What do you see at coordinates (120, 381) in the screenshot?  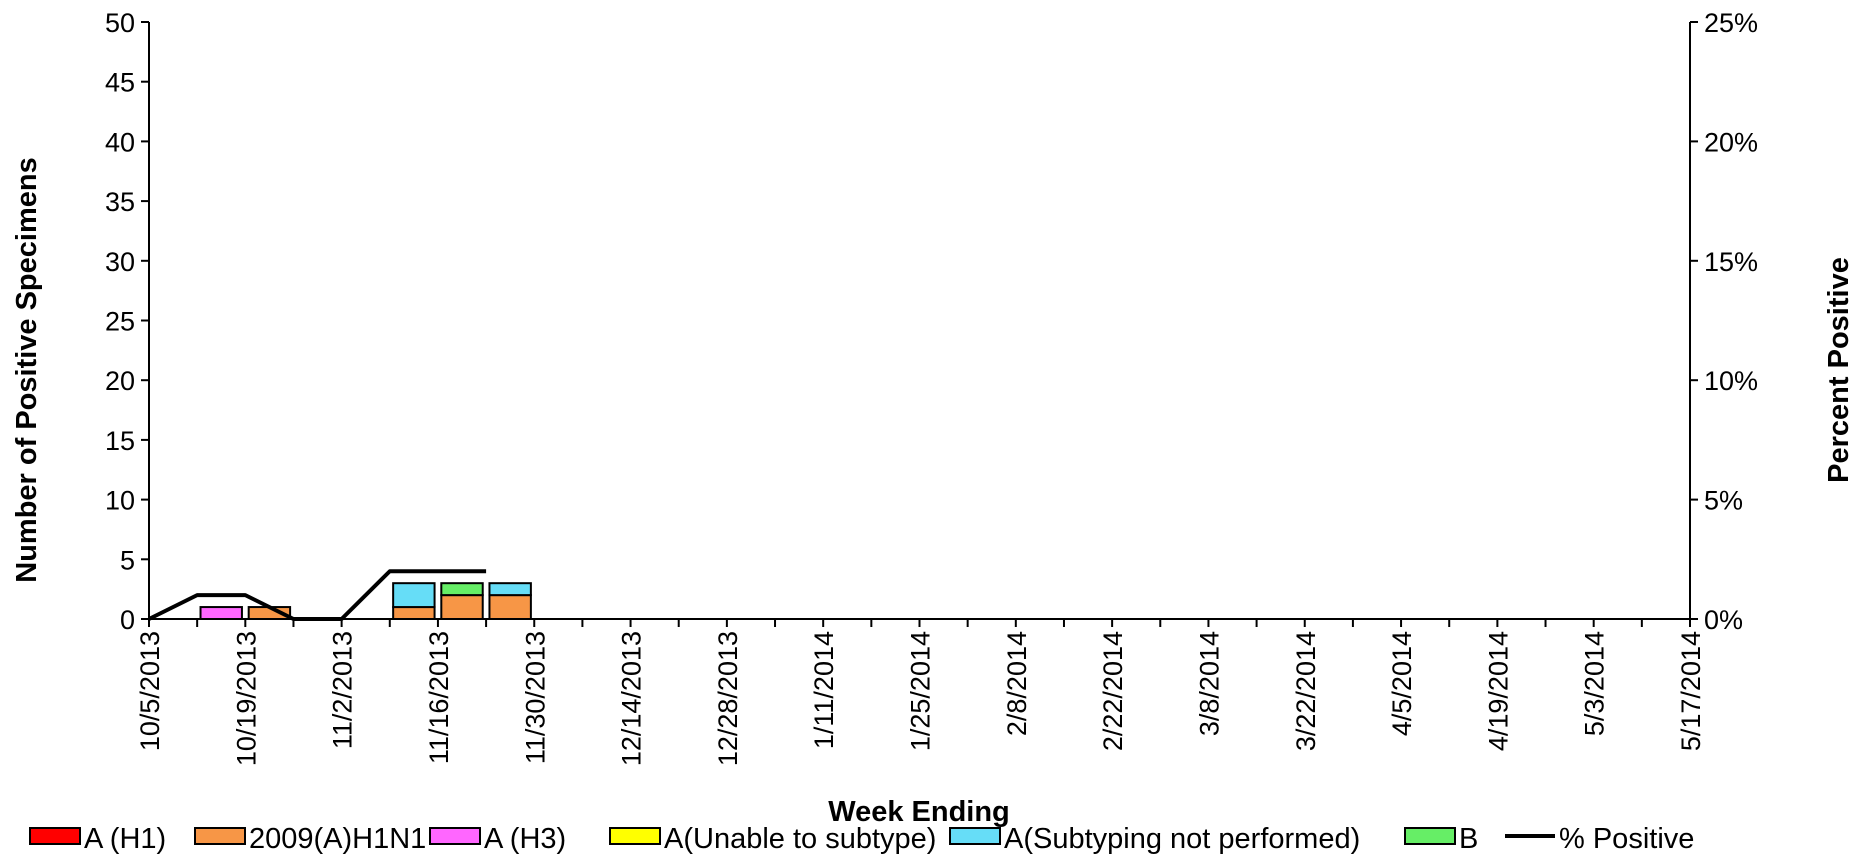 I see `y-tick-label: 20` at bounding box center [120, 381].